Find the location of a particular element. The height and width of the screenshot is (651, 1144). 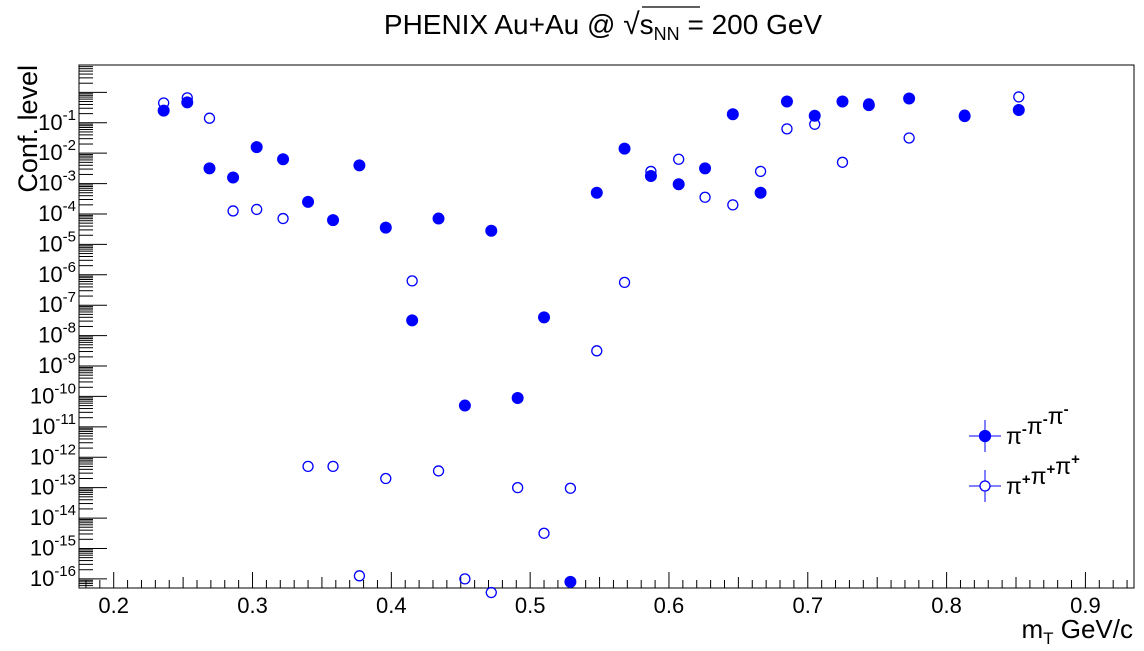

x-tick-label: 0.2 is located at coordinates (113, 605).